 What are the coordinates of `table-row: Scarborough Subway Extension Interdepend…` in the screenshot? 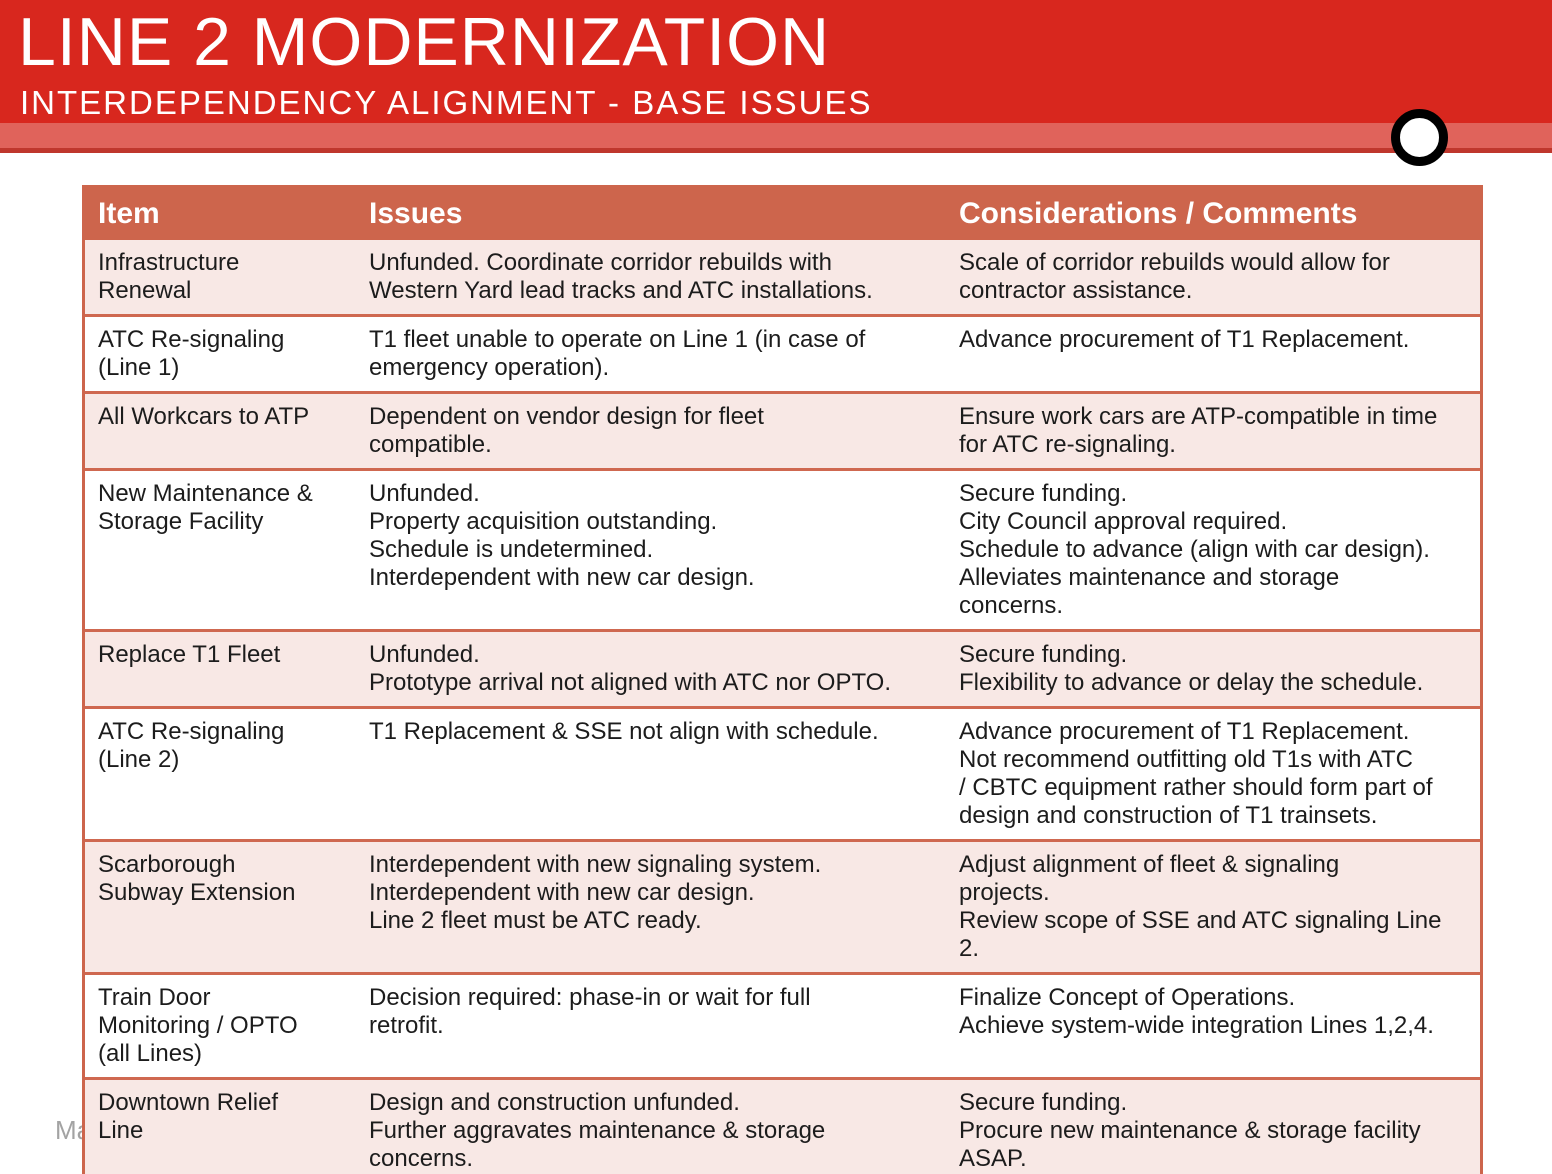 It's located at (782, 905).